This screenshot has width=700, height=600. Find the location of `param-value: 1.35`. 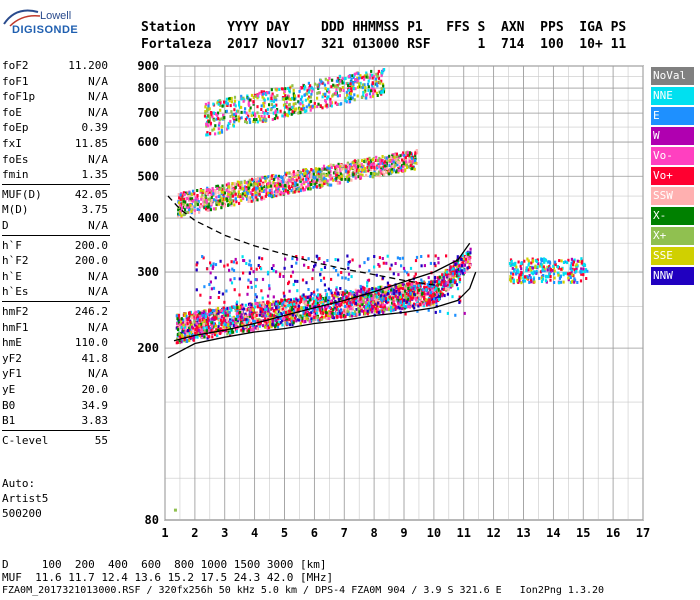

param-value: 1.35 is located at coordinates (95, 175).